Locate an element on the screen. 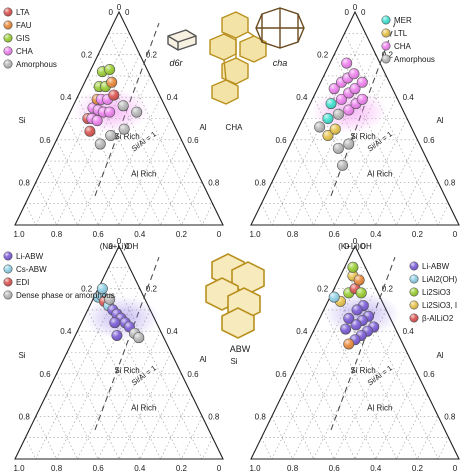  cha-structure-illustration is located at coordinates (236, 56).